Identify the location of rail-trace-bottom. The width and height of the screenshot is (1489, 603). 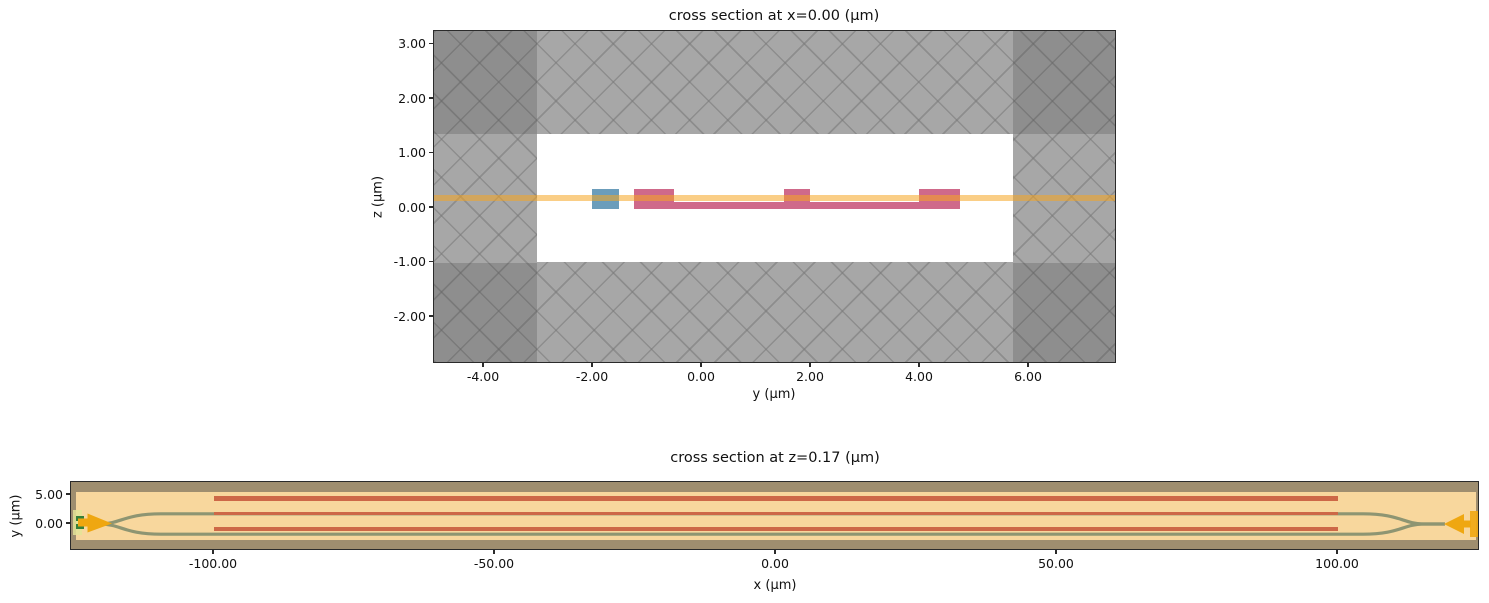
(776, 529).